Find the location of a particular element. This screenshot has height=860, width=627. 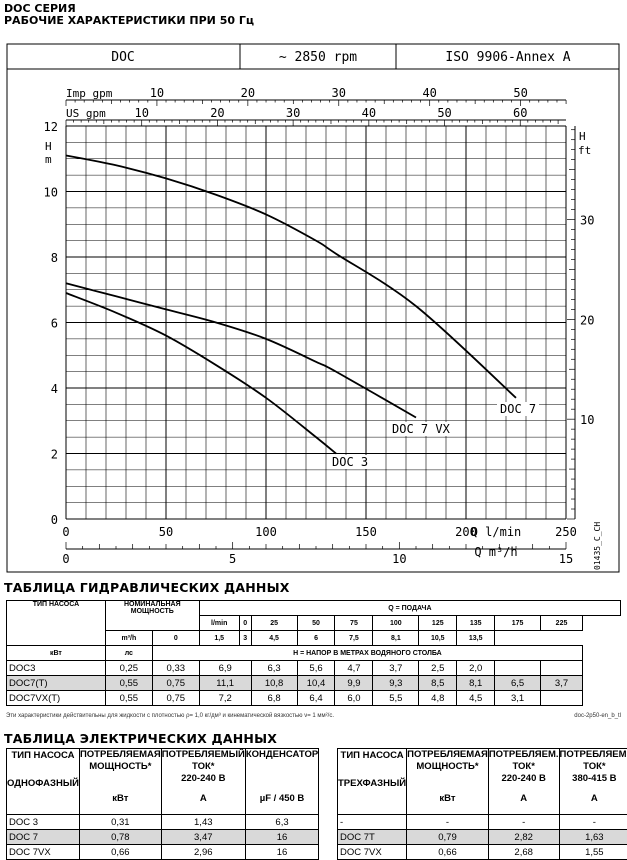

y-axis-label: H is located at coordinates (48, 146).